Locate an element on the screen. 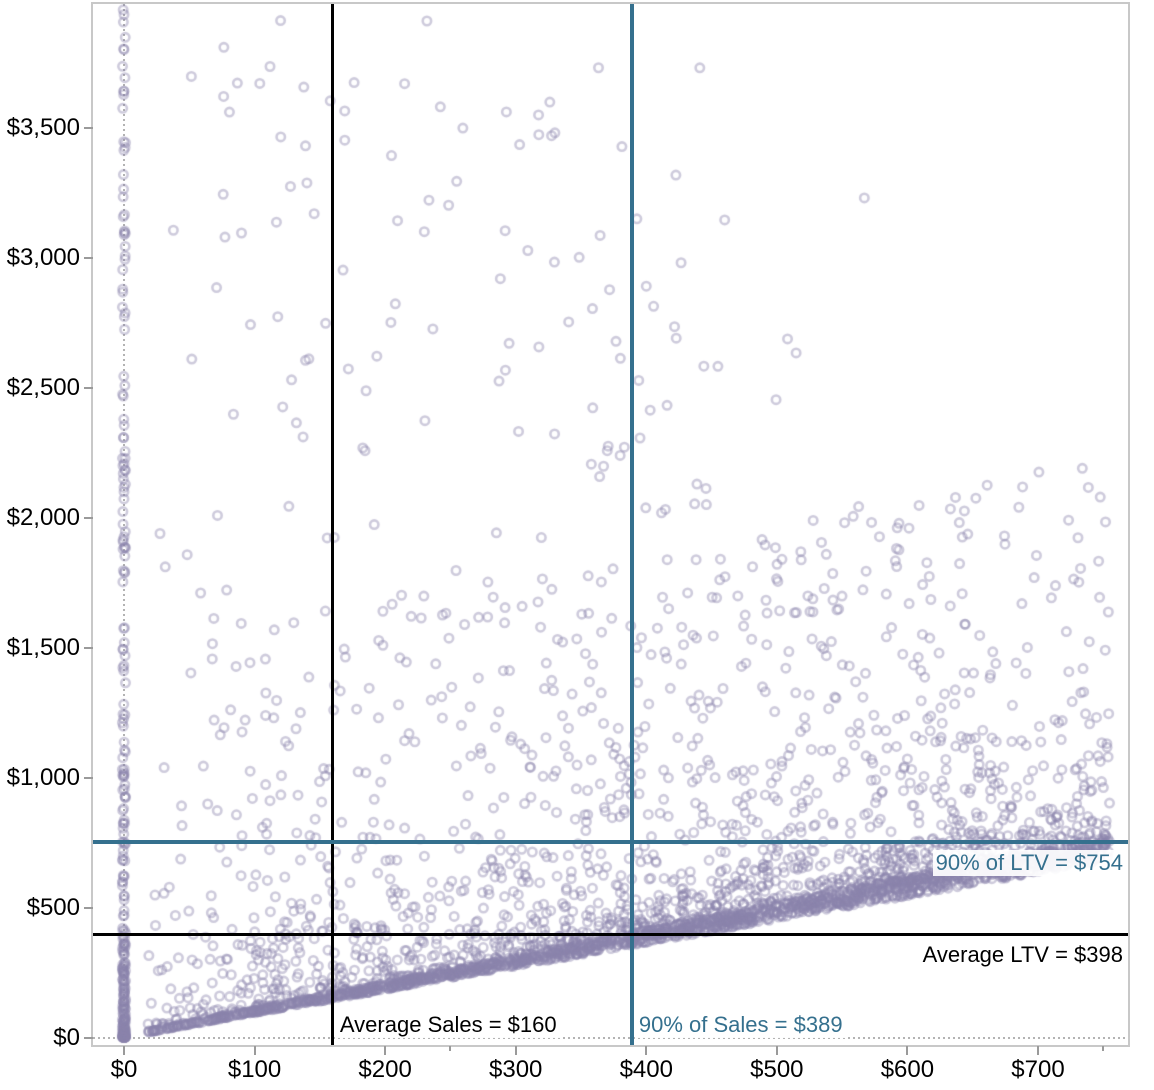  reference-line-p90-sales is located at coordinates (631, 524).